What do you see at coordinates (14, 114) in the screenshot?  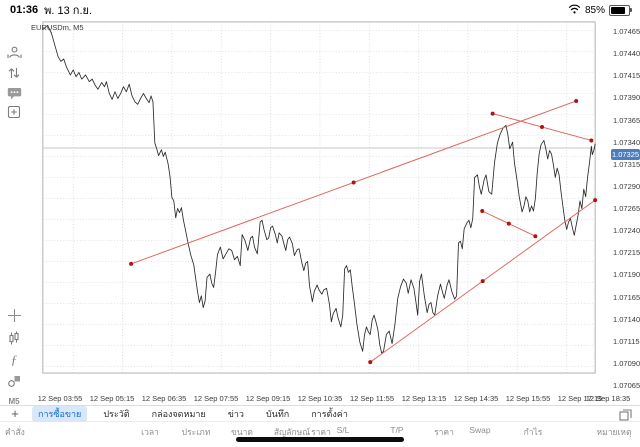 I see `new-order-icon` at bounding box center [14, 114].